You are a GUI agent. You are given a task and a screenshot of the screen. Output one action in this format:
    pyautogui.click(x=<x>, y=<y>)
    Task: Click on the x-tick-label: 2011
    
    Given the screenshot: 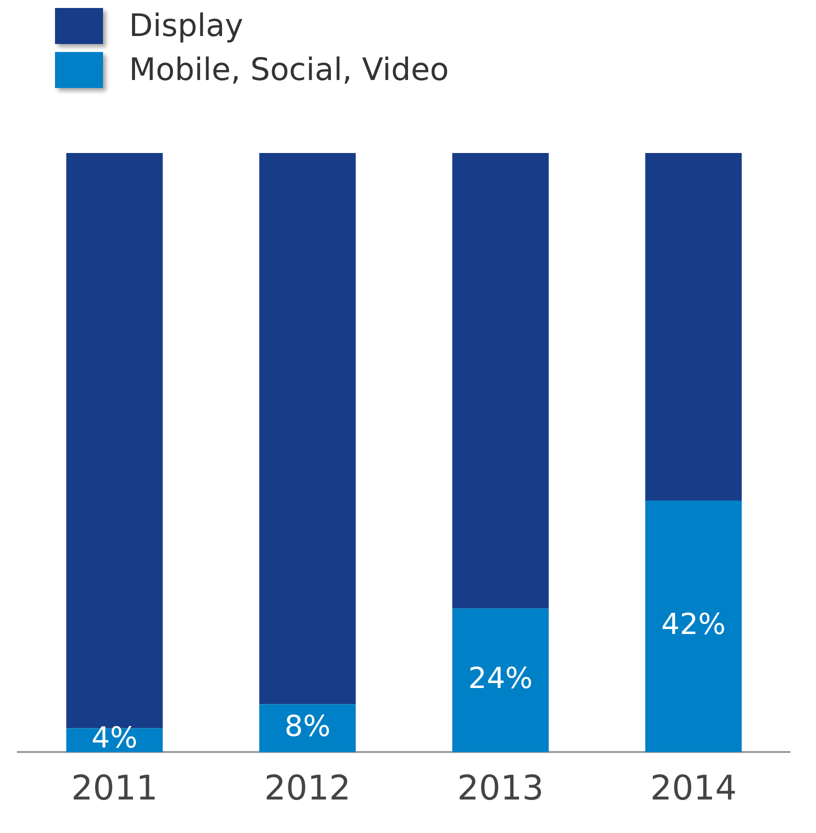 What is the action you would take?
    pyautogui.click(x=114, y=788)
    